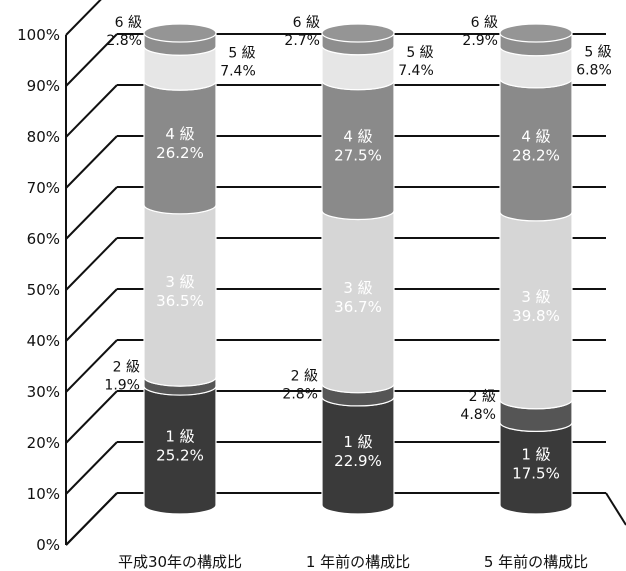 The height and width of the screenshot is (571, 626). Describe the element at coordinates (358, 156) in the screenshot. I see `data-label-value: 27.5%` at that location.